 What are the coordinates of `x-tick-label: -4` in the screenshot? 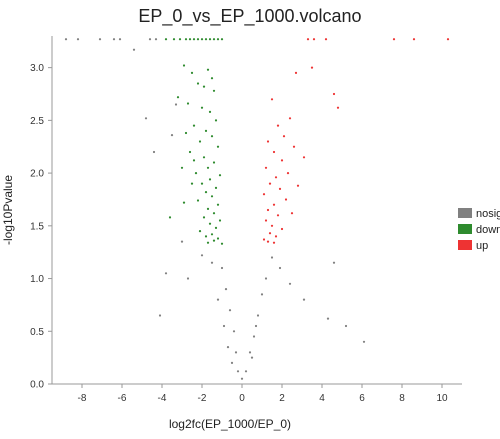 It's located at (162, 398).